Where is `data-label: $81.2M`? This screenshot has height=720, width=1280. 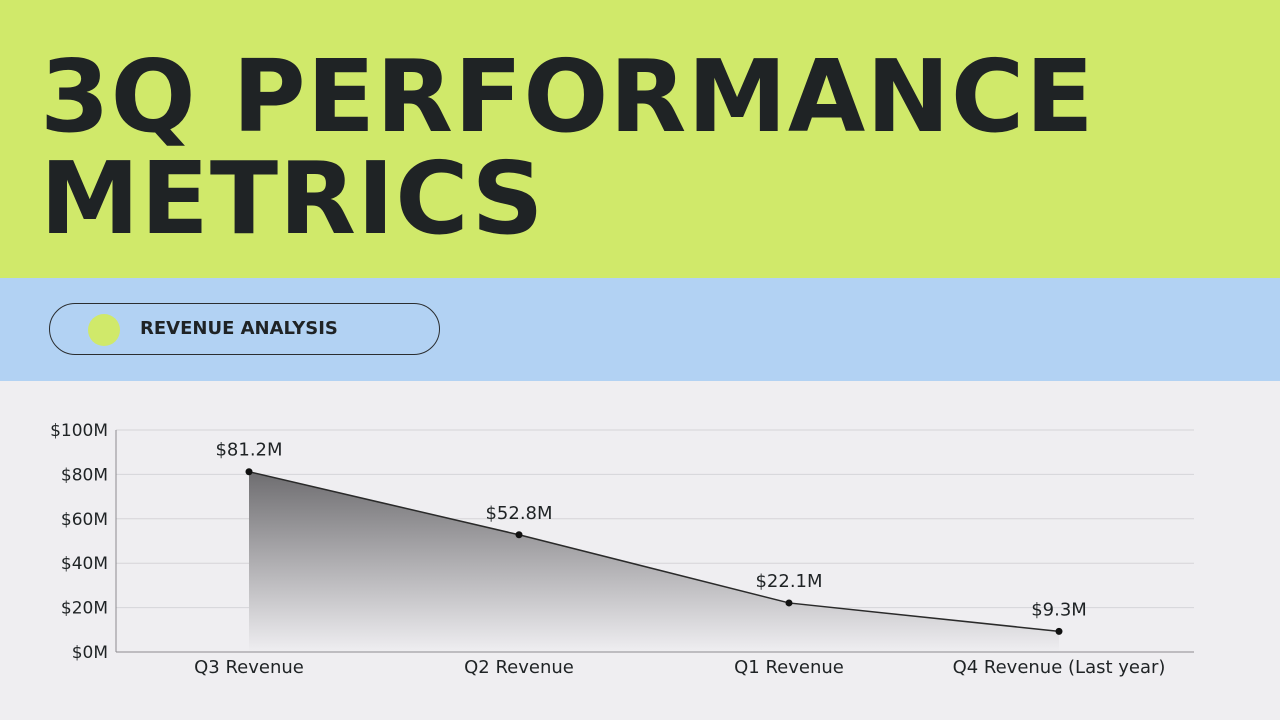
data-label: $81.2M is located at coordinates (248, 450).